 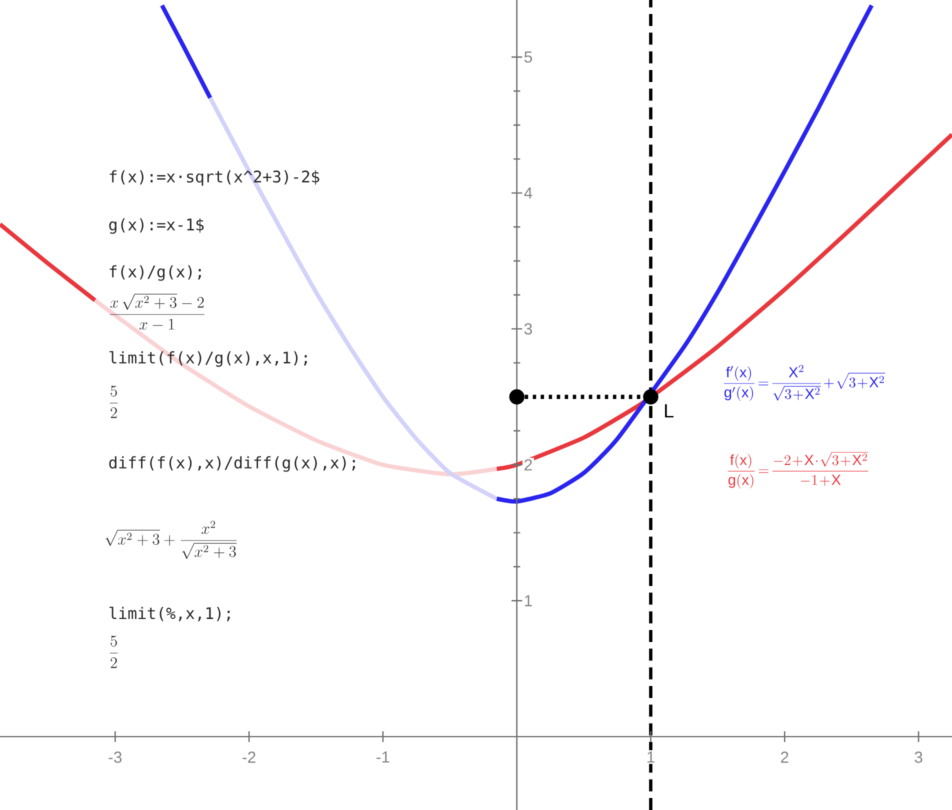 What do you see at coordinates (249, 757) in the screenshot?
I see `x-tick-label: -2` at bounding box center [249, 757].